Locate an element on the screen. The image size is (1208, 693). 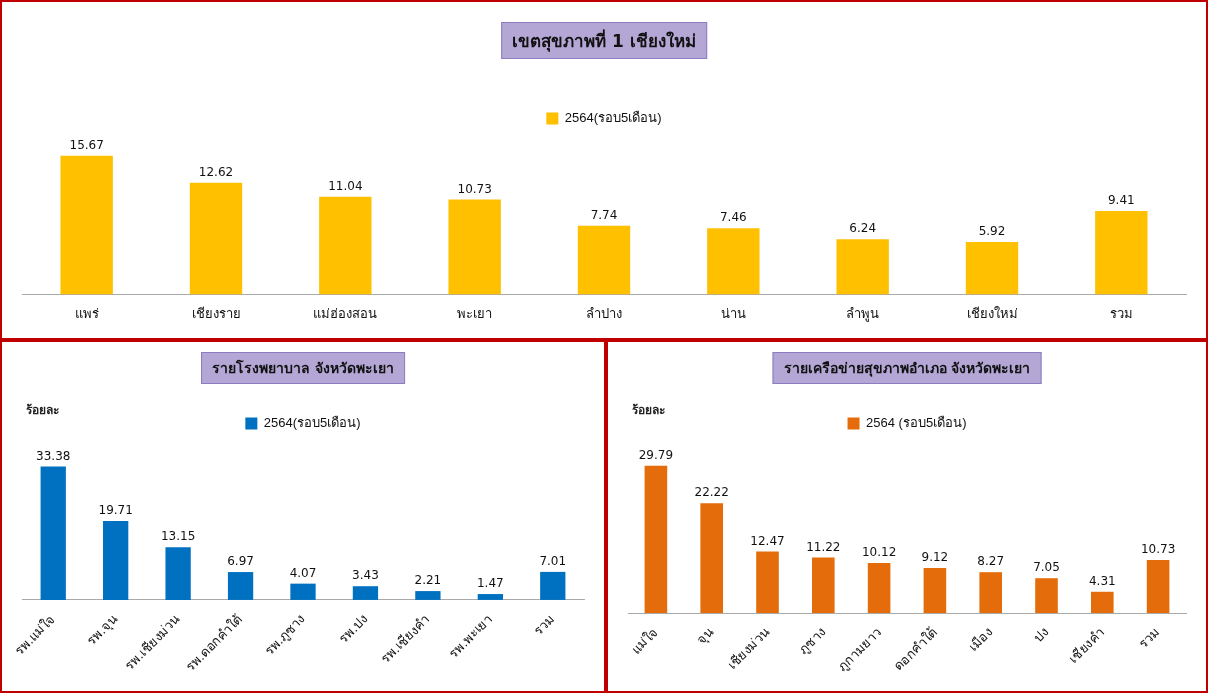
data-label: 4.07 is located at coordinates (303, 572).